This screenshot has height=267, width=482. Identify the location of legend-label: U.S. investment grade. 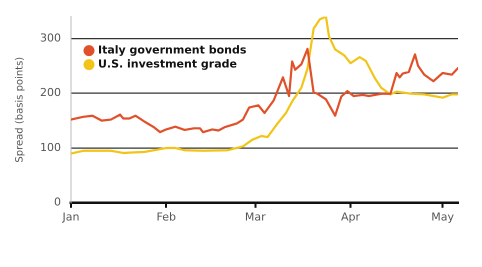
(167, 63).